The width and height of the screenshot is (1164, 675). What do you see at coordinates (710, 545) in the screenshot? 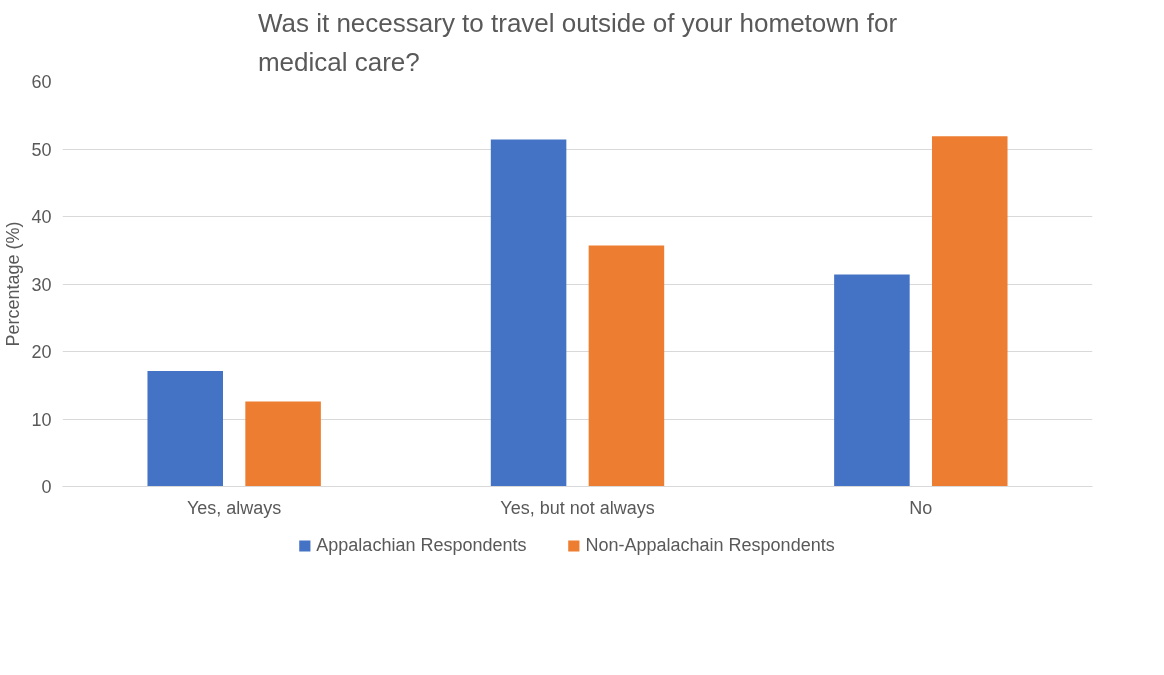
I see `legend-label: Non-Appalachain Respondents` at bounding box center [710, 545].